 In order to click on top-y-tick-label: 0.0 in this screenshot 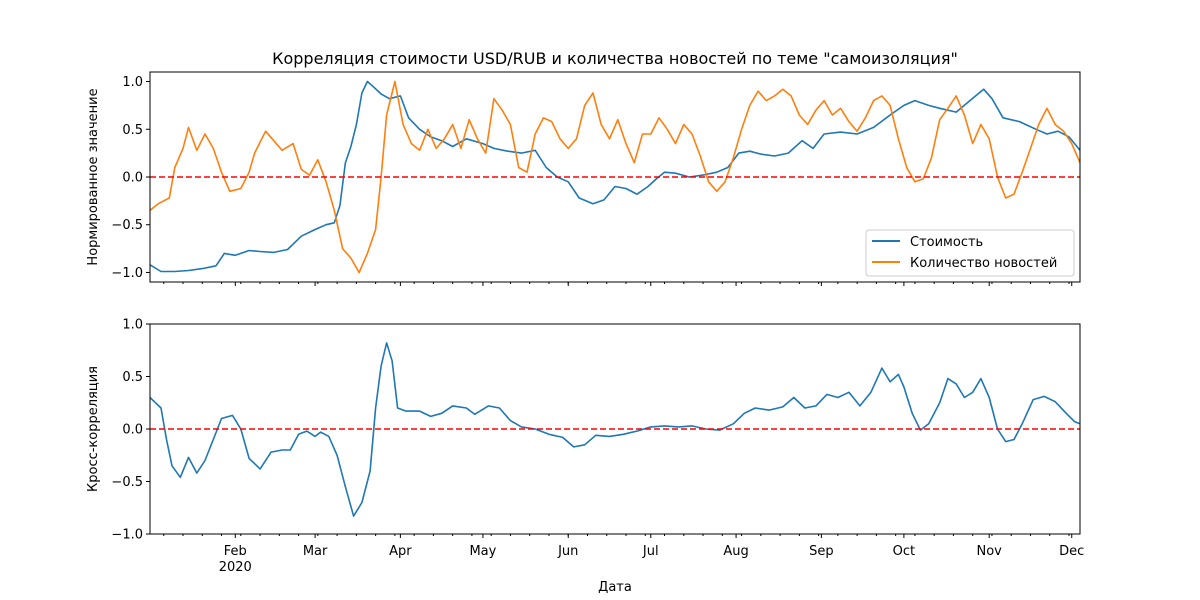, I will do `click(132, 178)`.